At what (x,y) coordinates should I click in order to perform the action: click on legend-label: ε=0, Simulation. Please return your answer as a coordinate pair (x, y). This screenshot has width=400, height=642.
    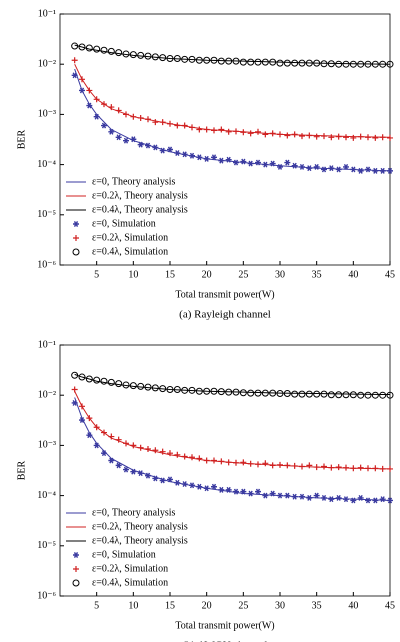
    Looking at the image, I should click on (124, 554).